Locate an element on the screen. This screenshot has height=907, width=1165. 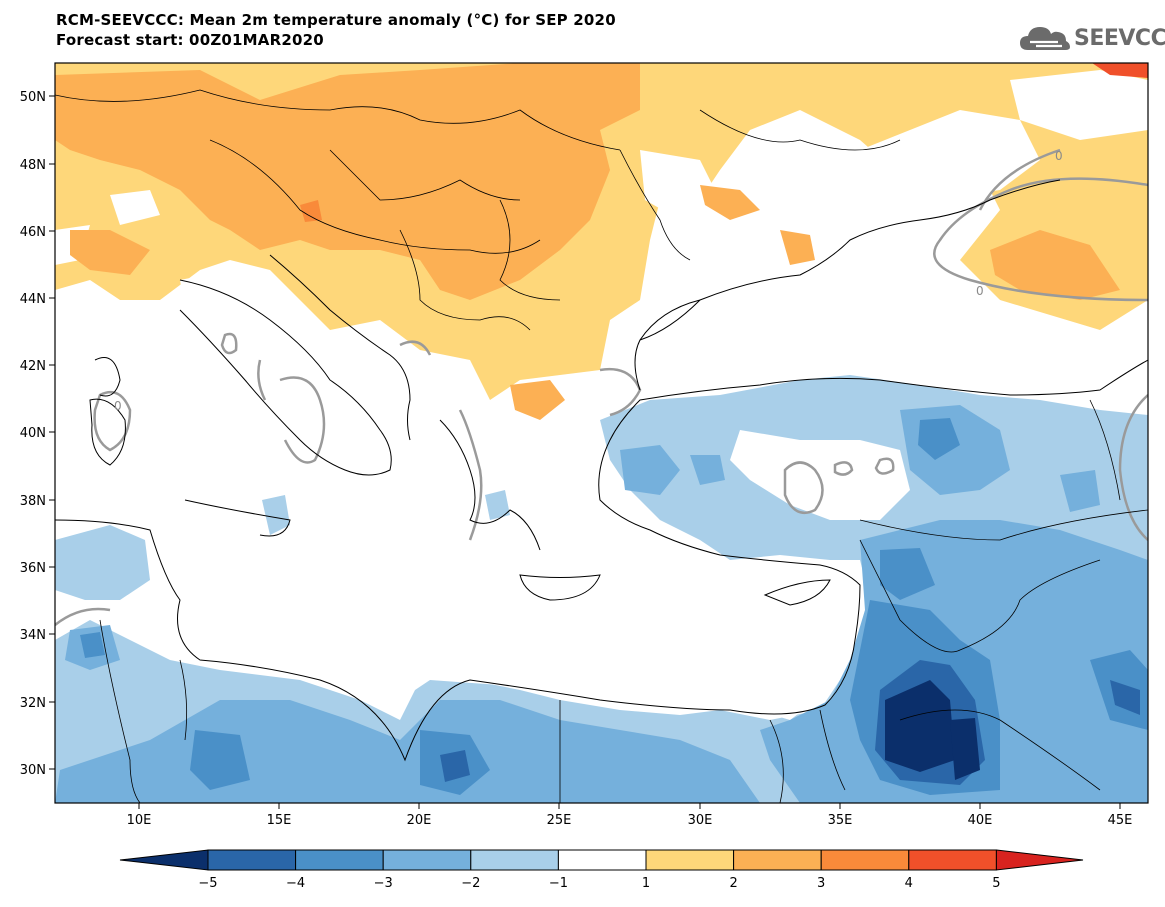
lat-label: 50N is located at coordinates (33, 97).